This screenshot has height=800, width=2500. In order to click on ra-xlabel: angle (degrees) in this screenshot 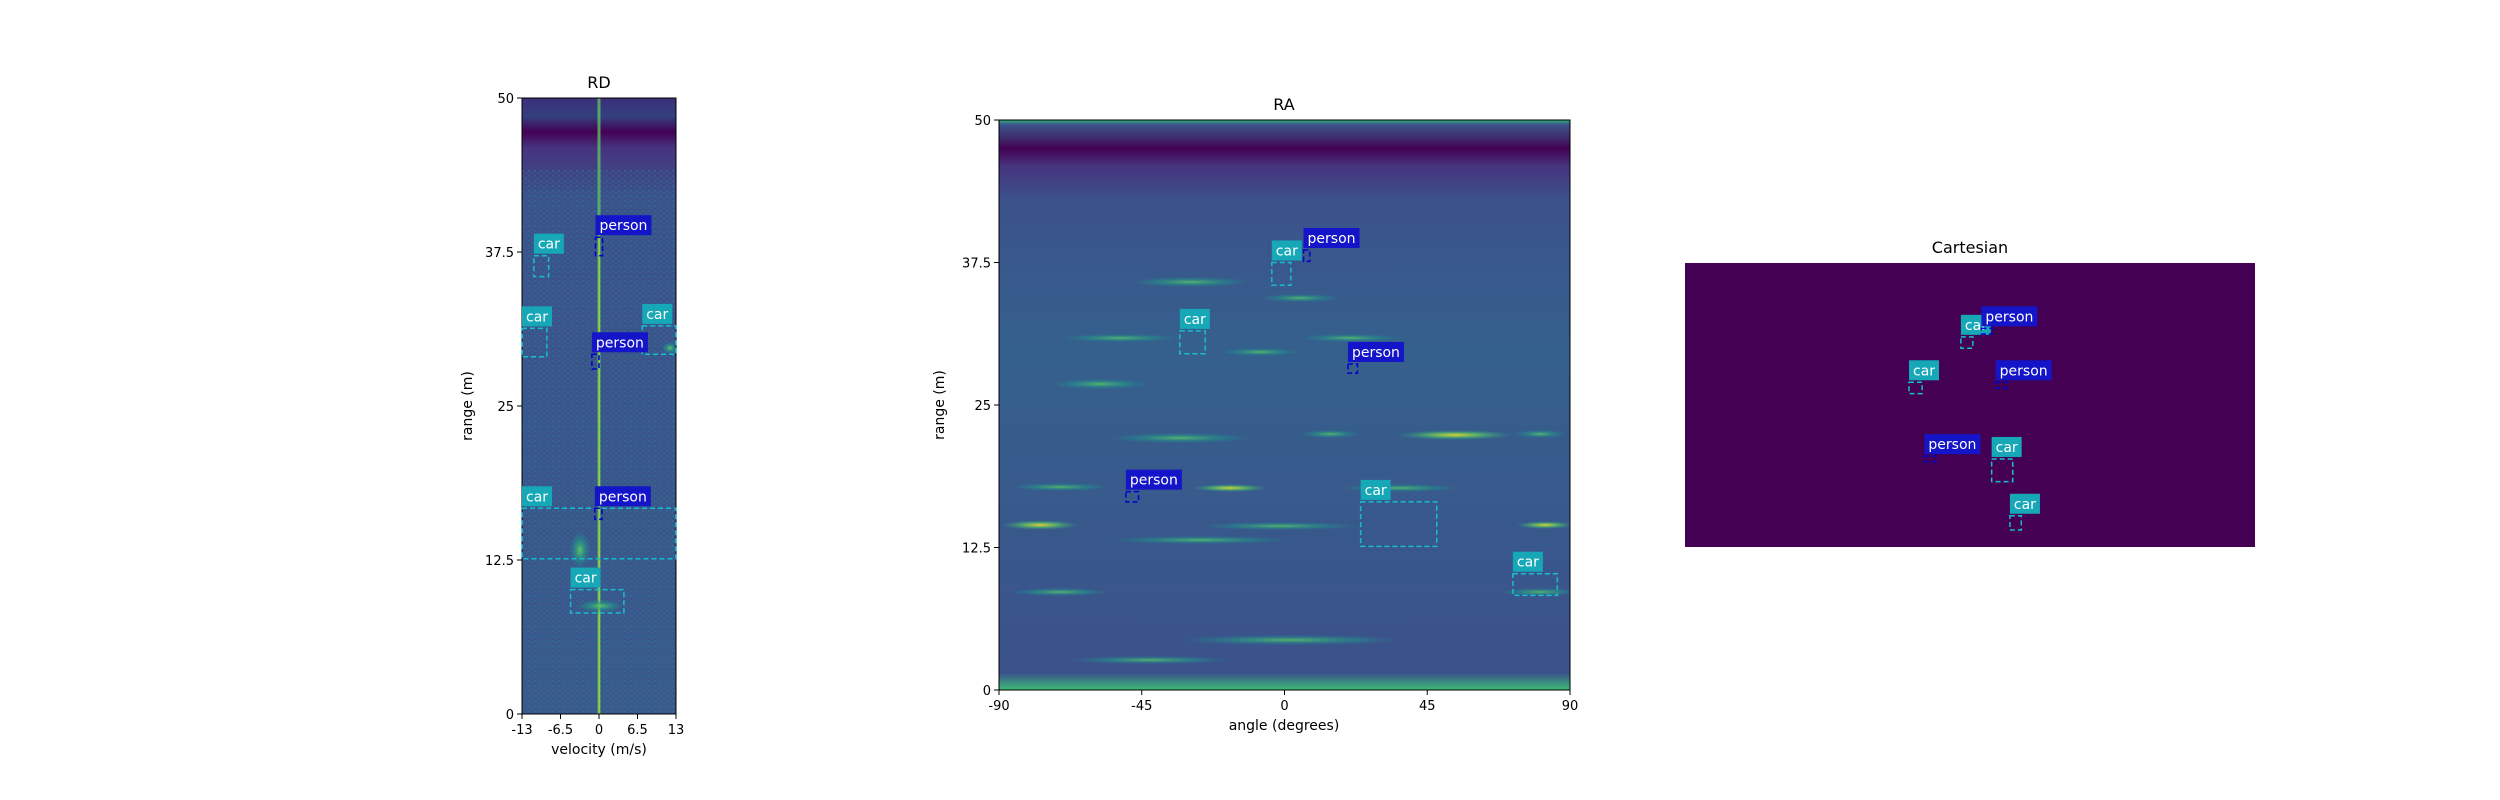, I will do `click(1284, 726)`.